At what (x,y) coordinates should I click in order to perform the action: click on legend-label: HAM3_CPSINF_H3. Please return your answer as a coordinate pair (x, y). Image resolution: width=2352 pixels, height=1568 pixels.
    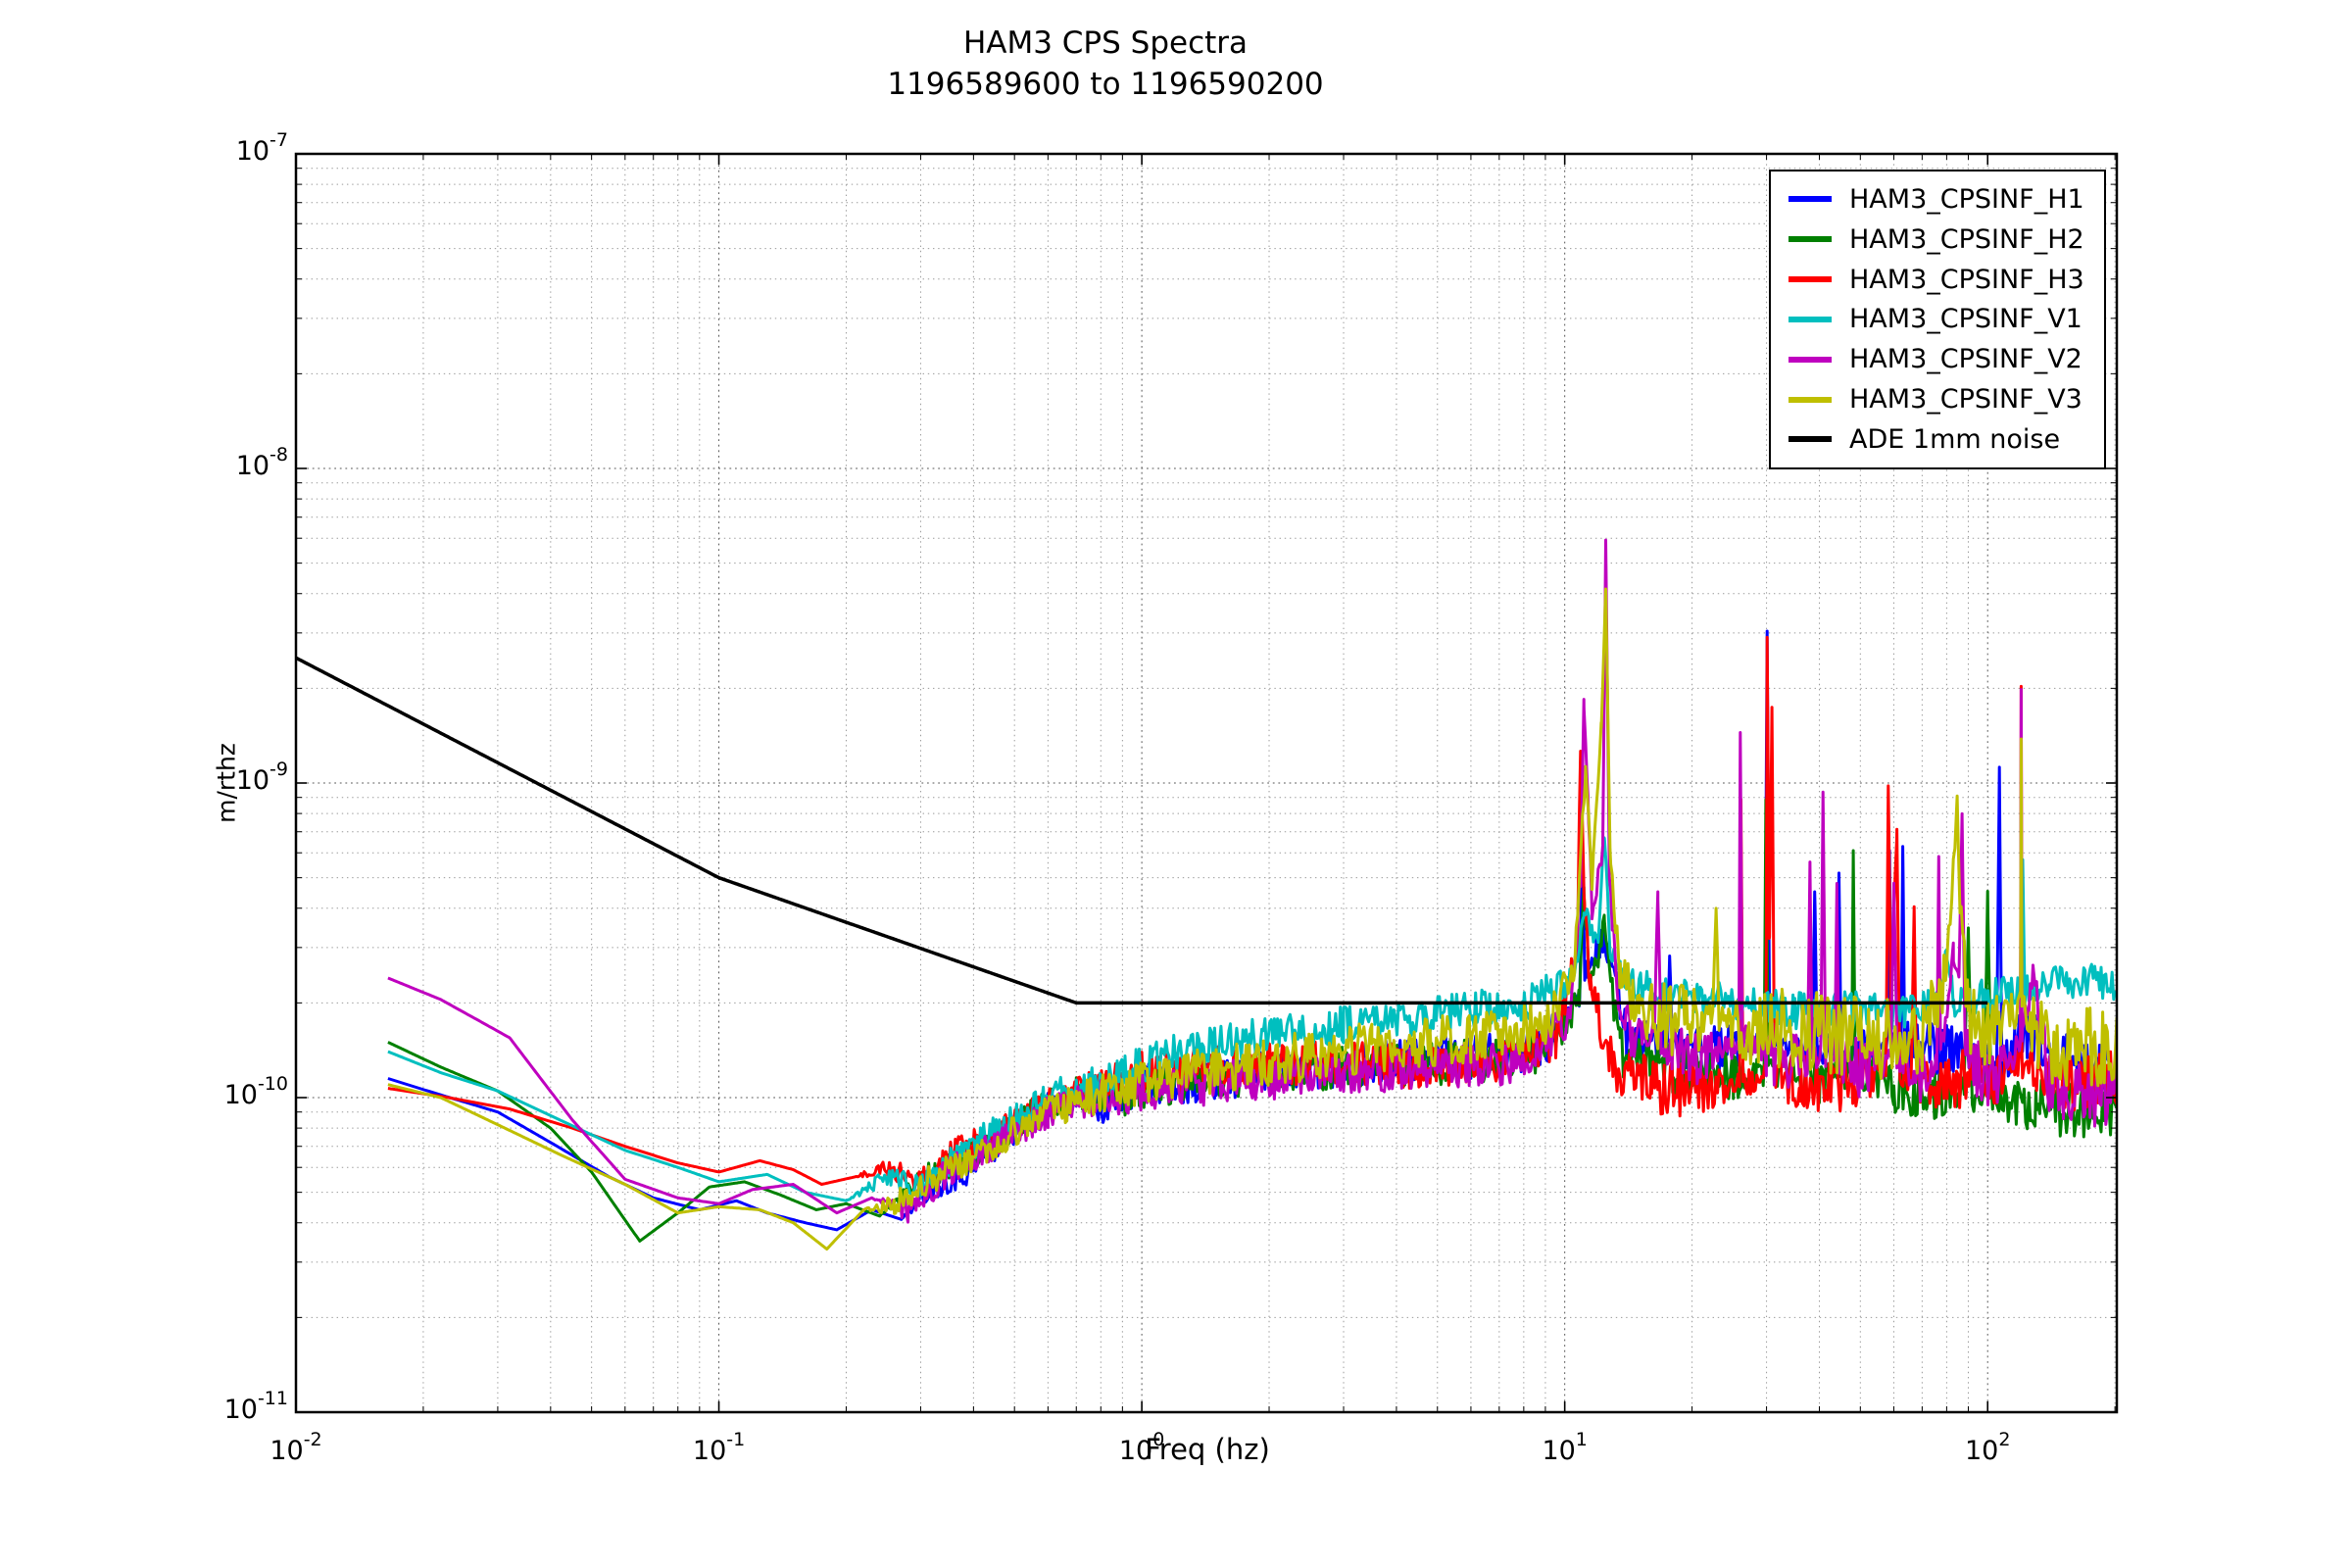
    Looking at the image, I should click on (1966, 279).